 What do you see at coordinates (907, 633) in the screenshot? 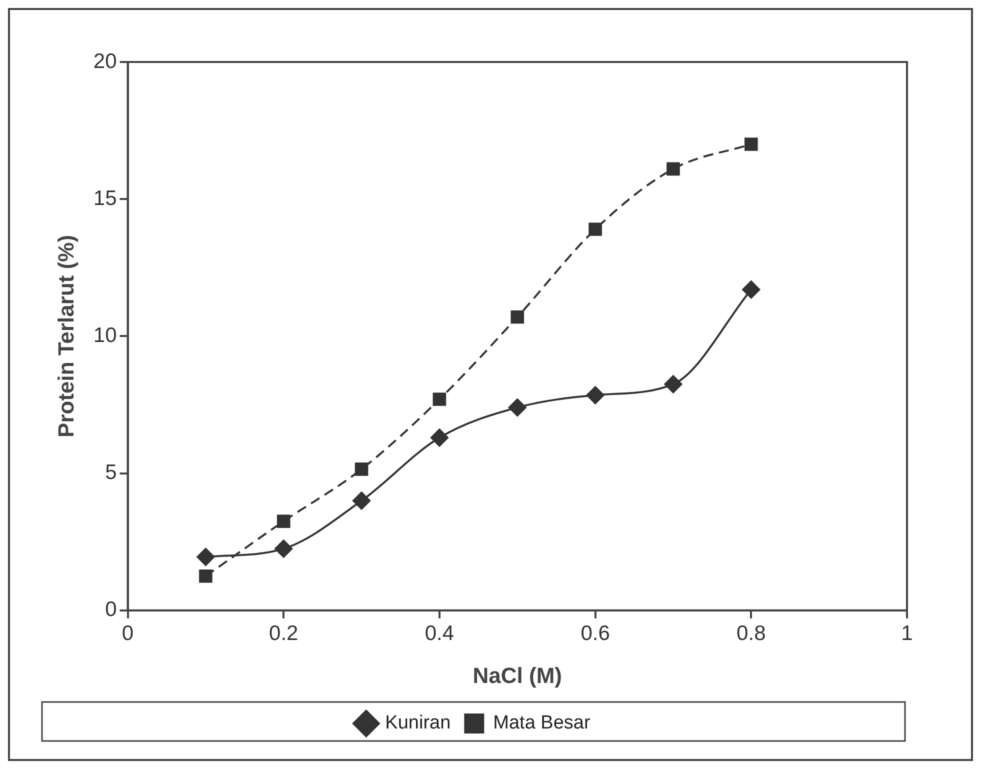
I see `x-tick-label: 1` at bounding box center [907, 633].